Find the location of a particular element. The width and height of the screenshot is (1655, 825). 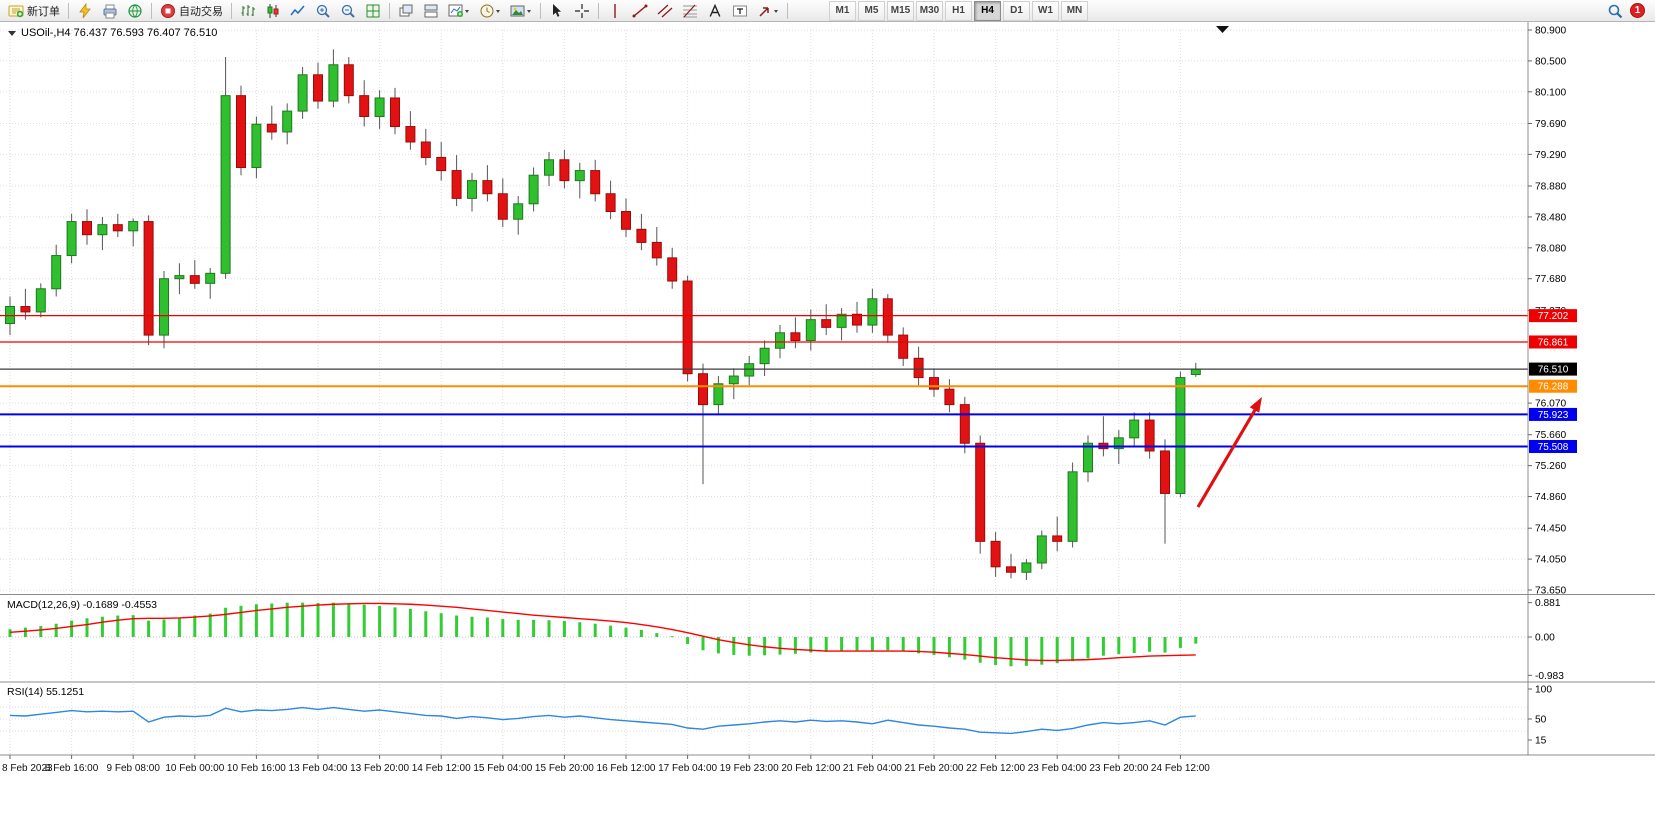

channel-button is located at coordinates (665, 11).